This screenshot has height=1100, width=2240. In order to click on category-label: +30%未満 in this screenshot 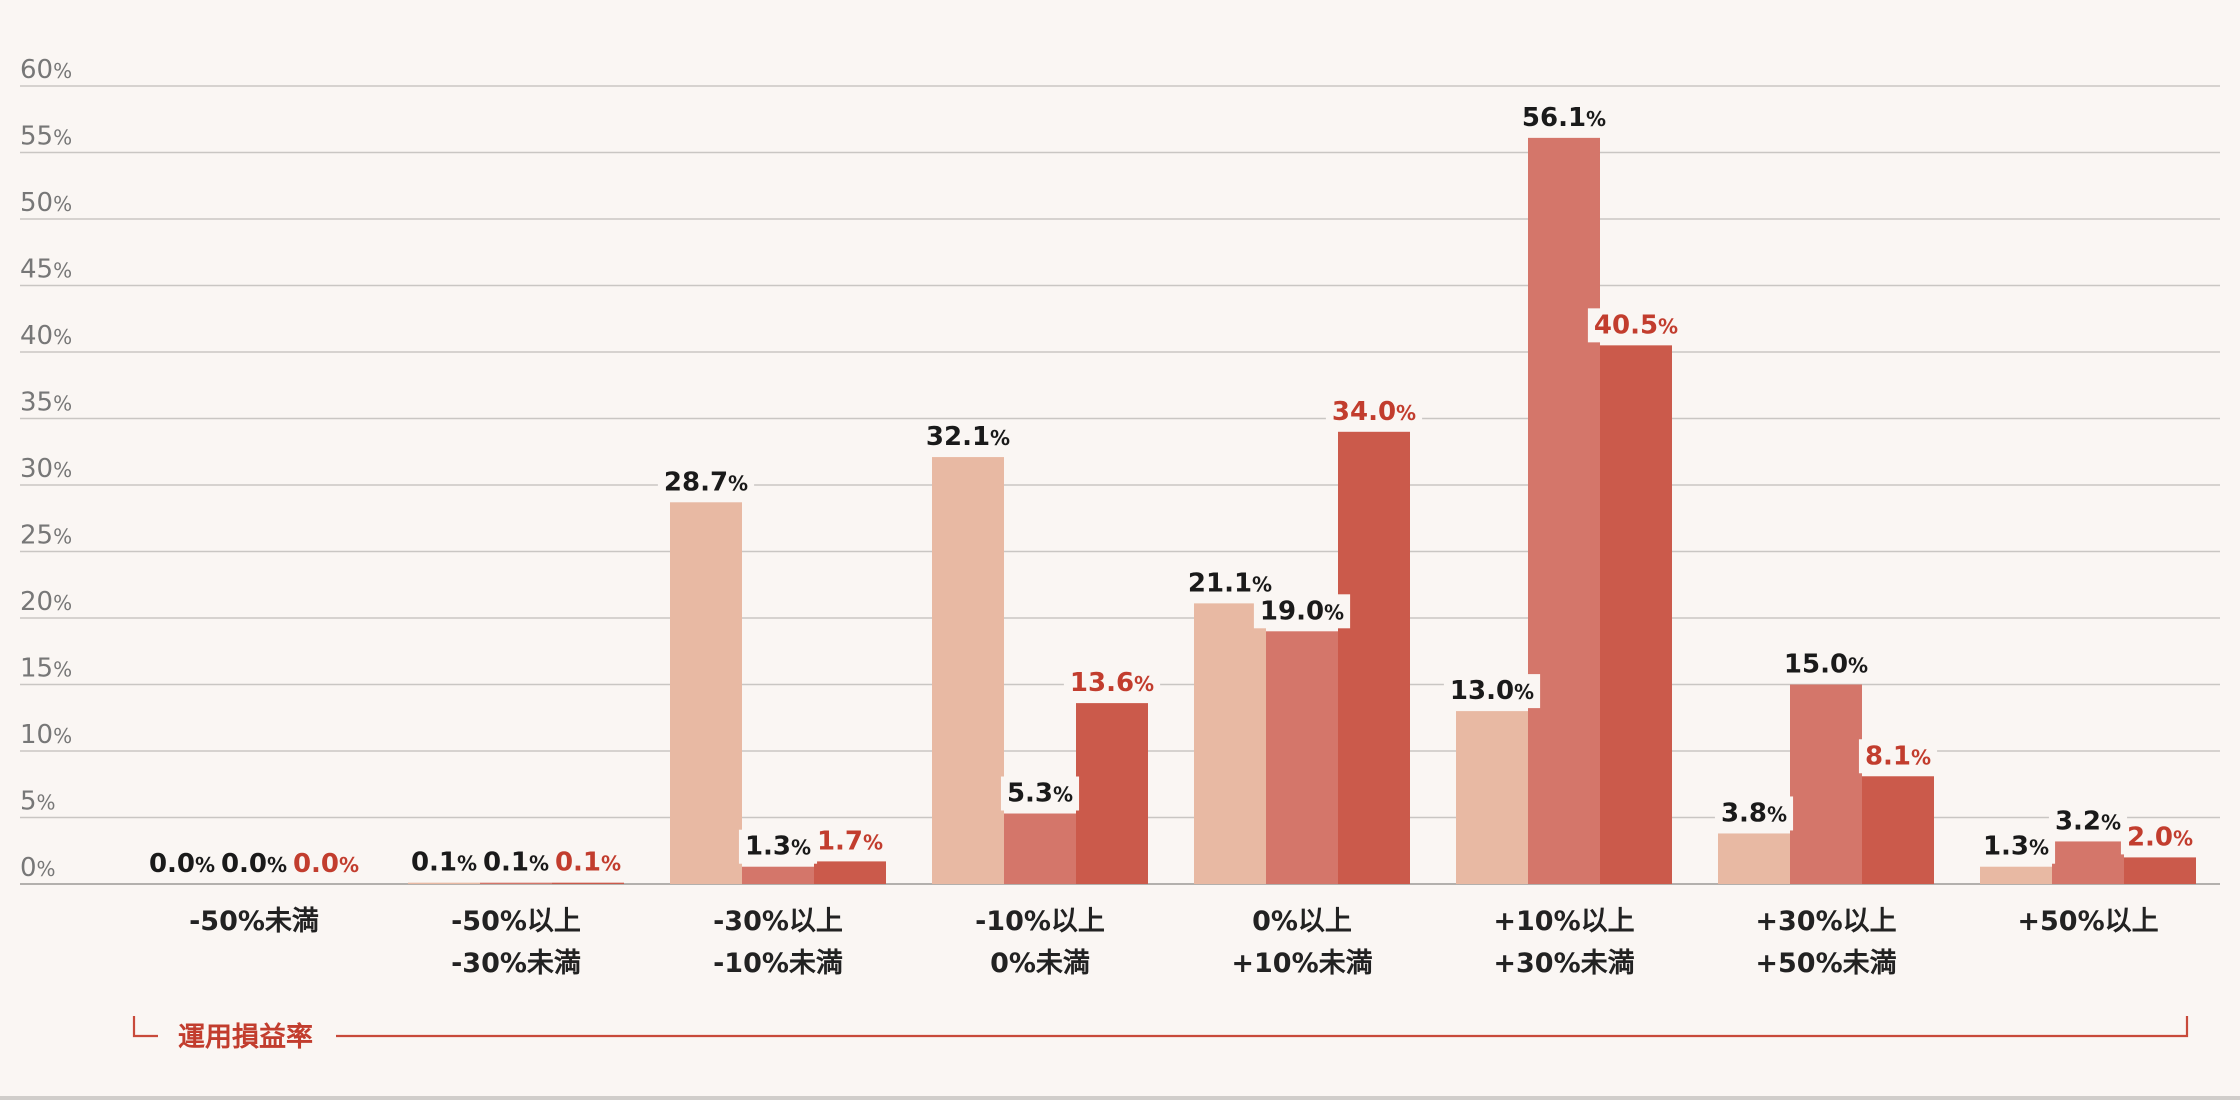, I will do `click(1563, 963)`.